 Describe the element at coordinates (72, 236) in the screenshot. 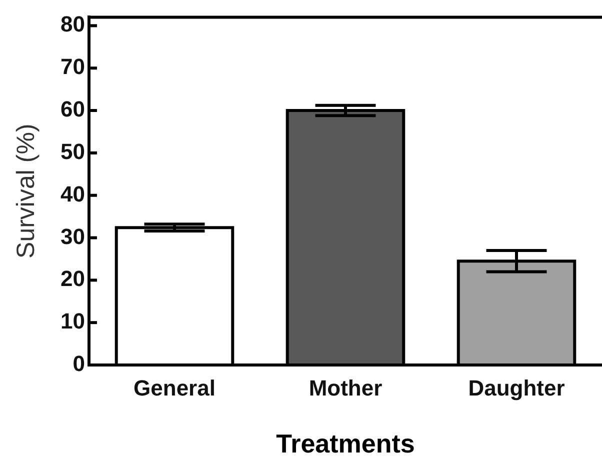

I see `y-tick-label: 30` at that location.